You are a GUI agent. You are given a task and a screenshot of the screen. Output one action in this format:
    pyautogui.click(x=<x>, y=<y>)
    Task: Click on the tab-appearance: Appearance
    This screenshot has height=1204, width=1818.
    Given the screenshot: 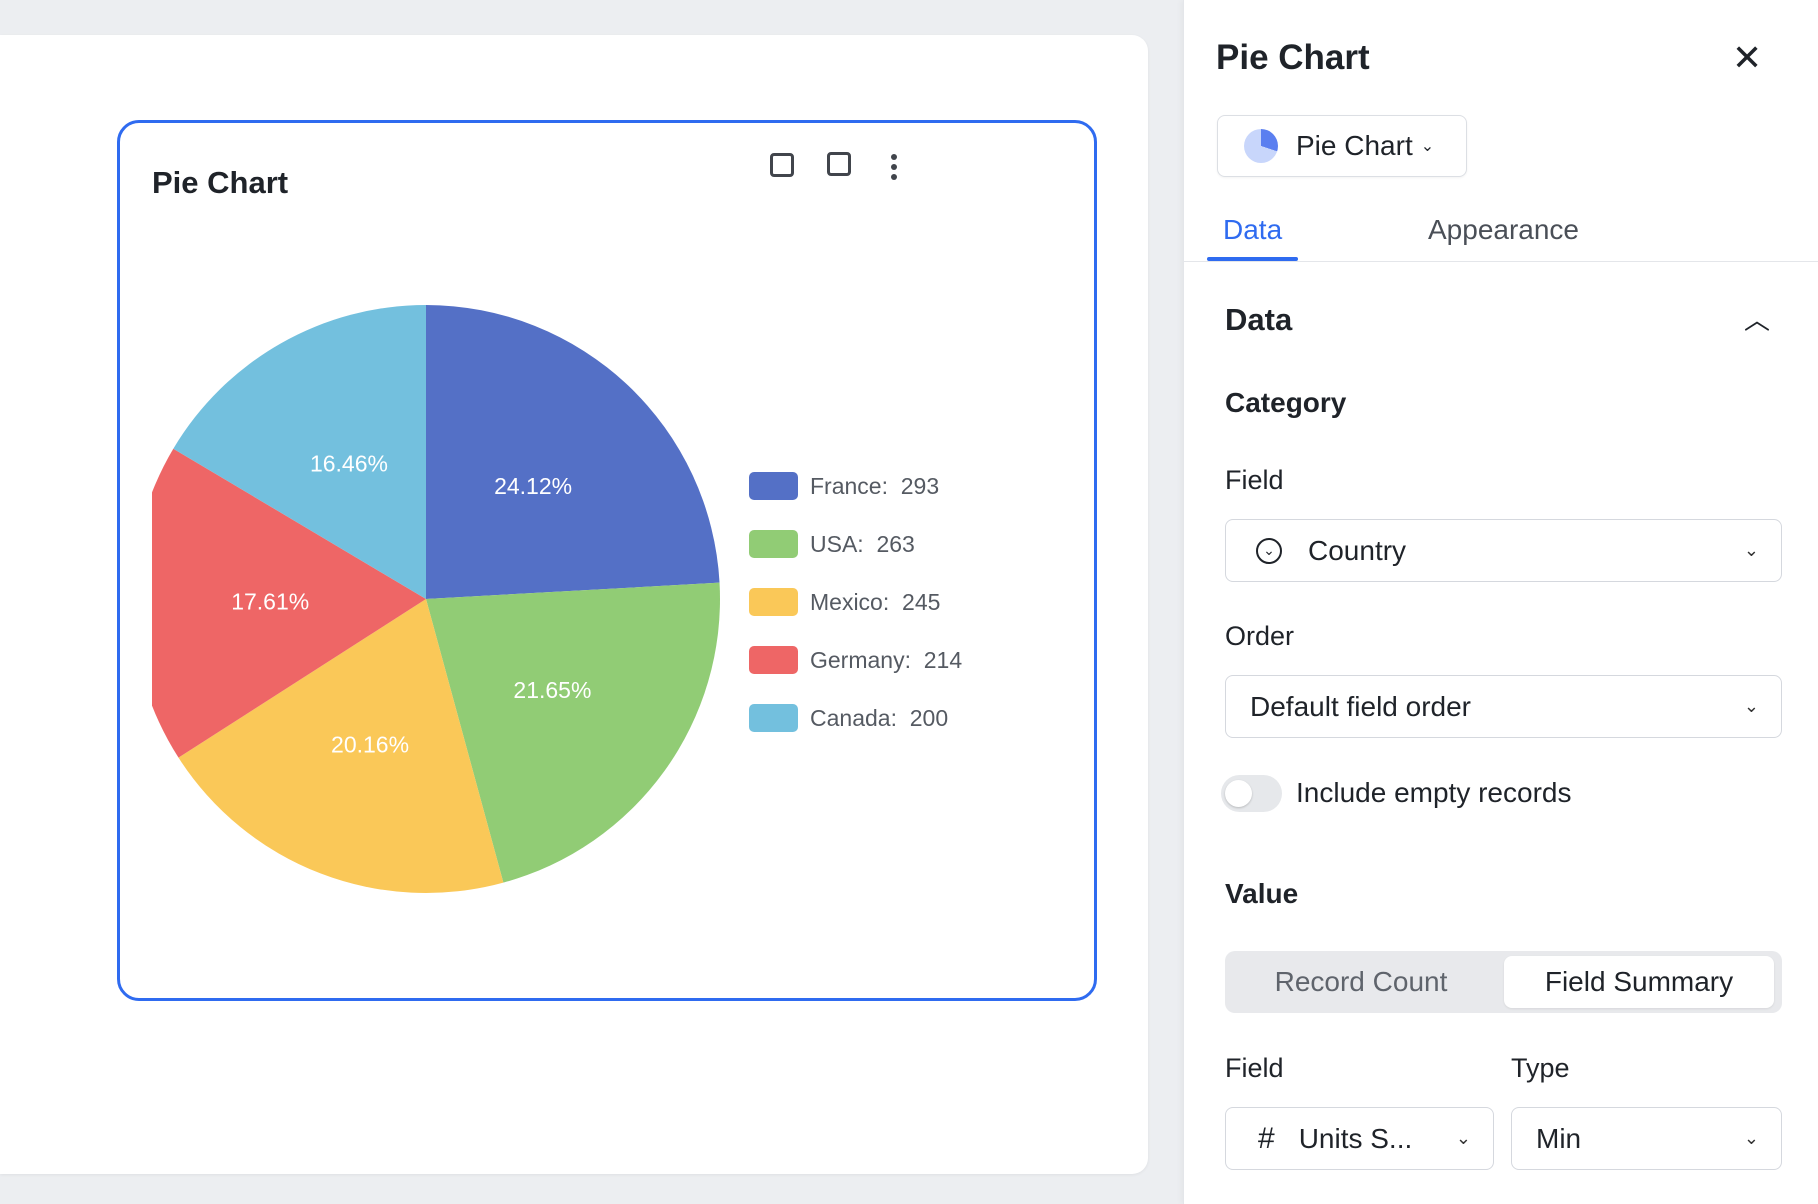 What is the action you would take?
    pyautogui.click(x=1504, y=229)
    